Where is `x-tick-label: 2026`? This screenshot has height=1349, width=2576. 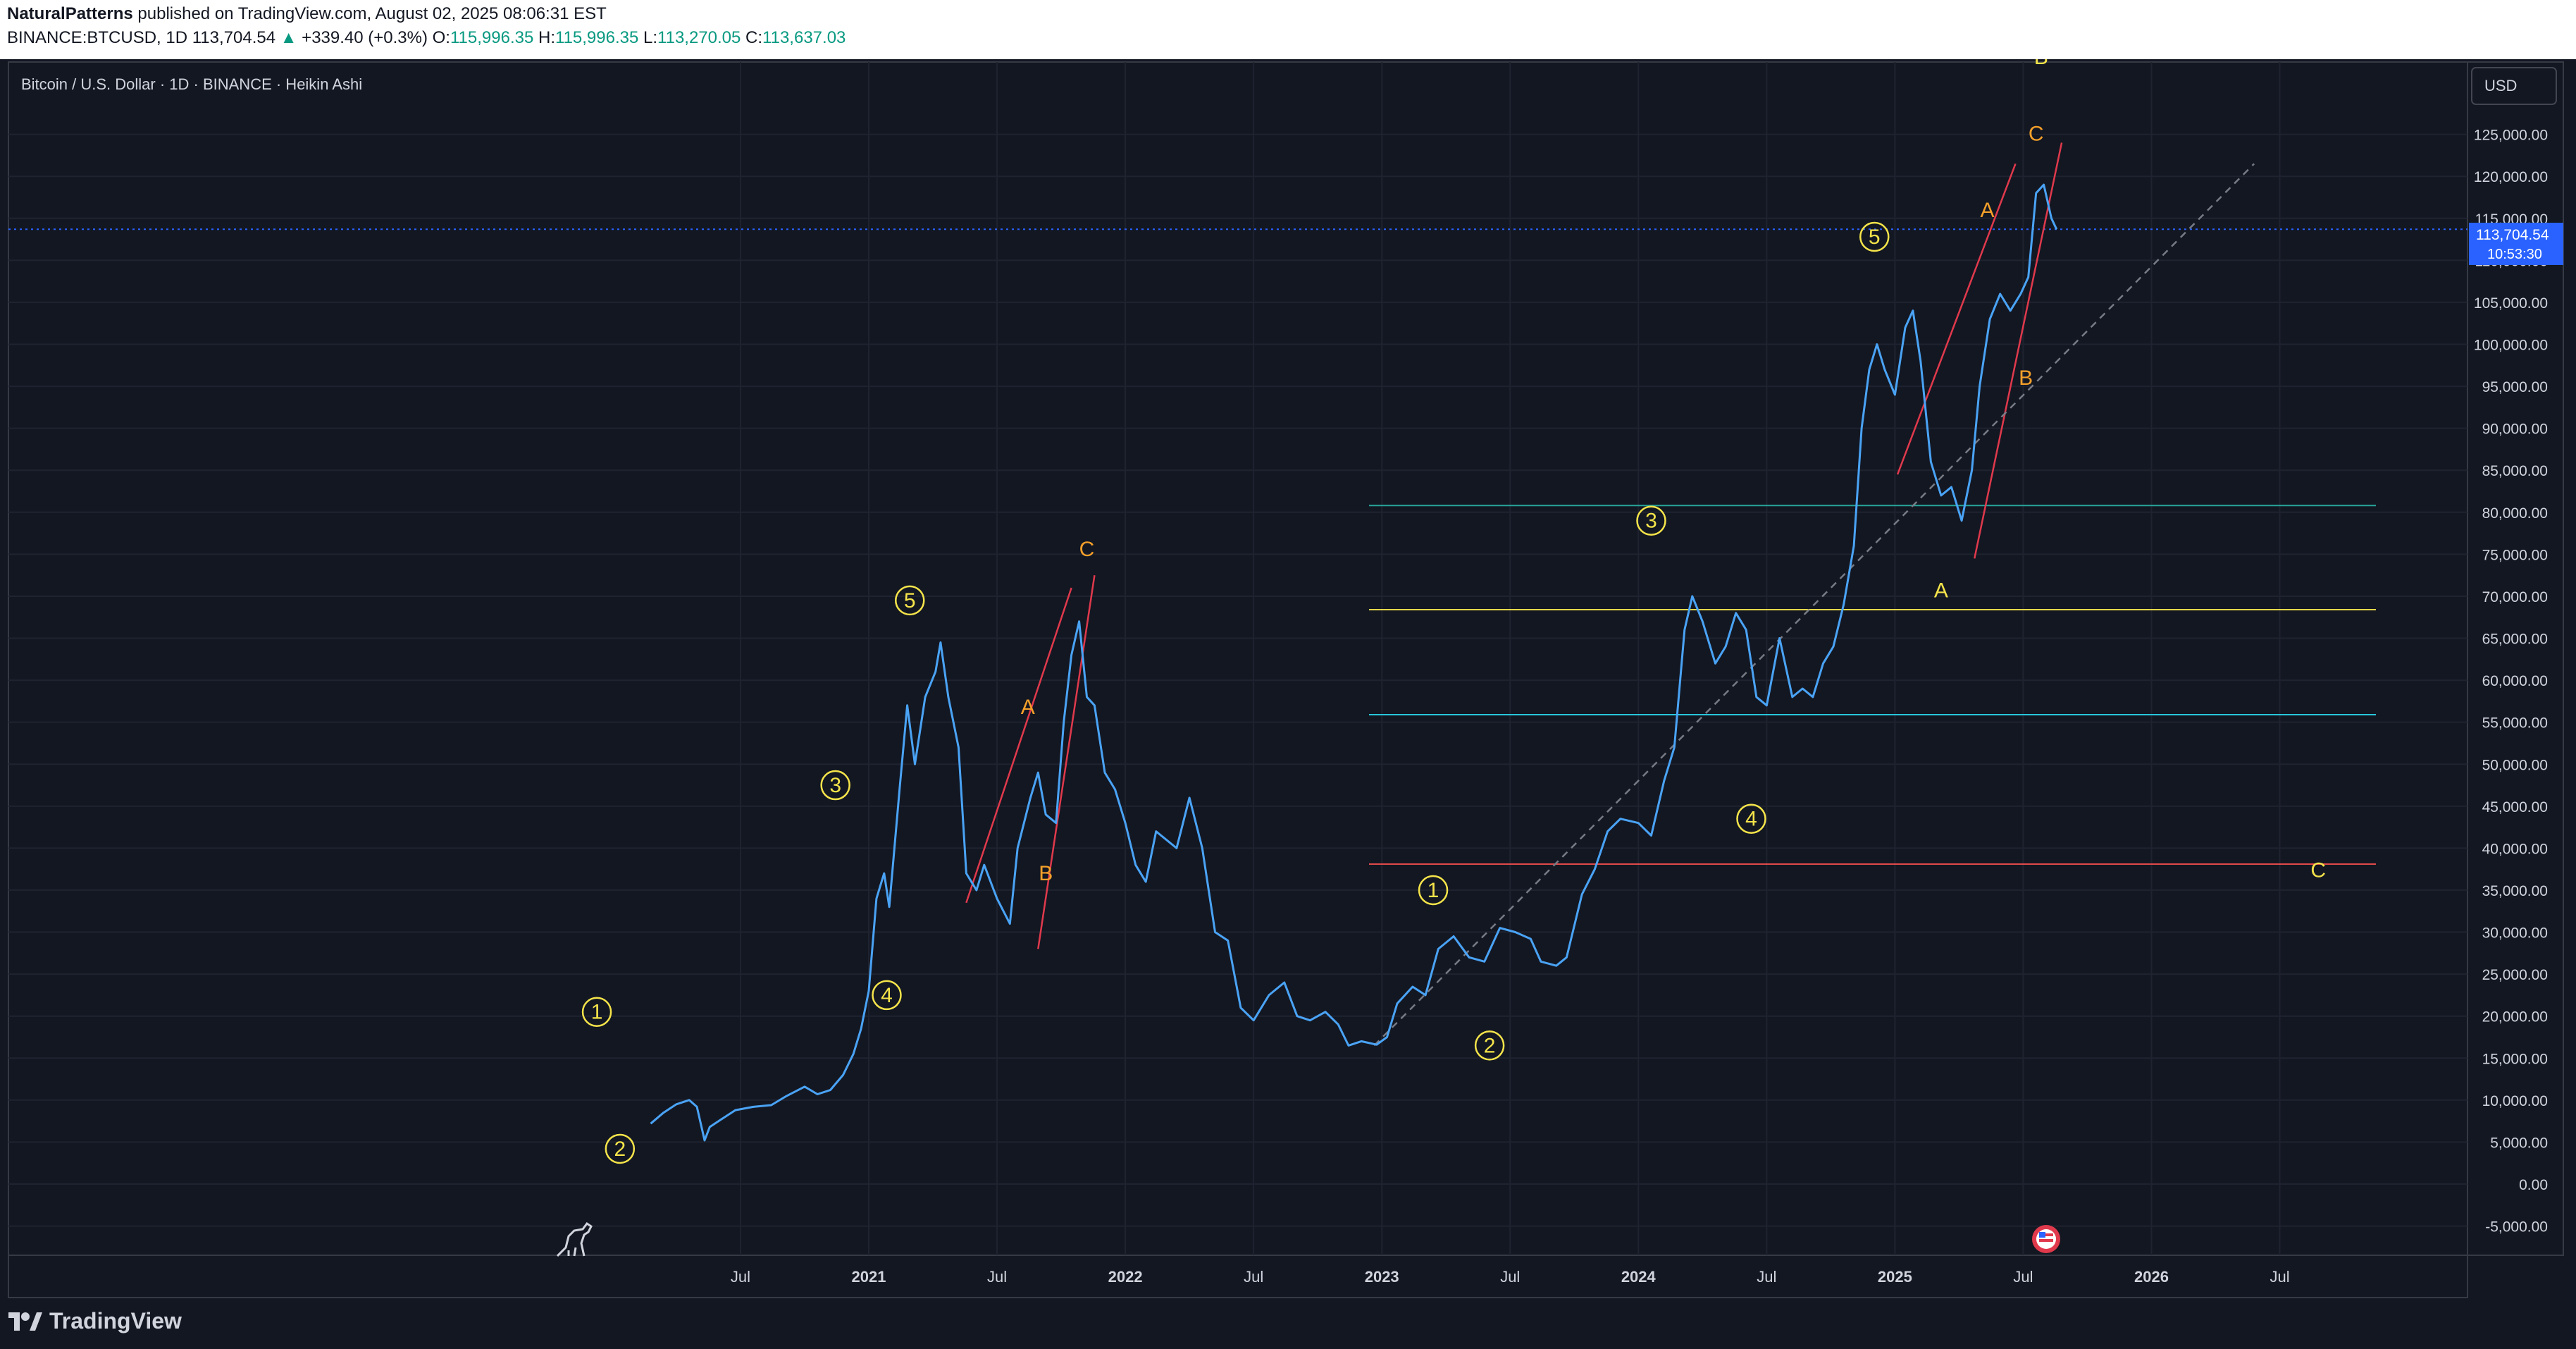
x-tick-label: 2026 is located at coordinates (2151, 1277).